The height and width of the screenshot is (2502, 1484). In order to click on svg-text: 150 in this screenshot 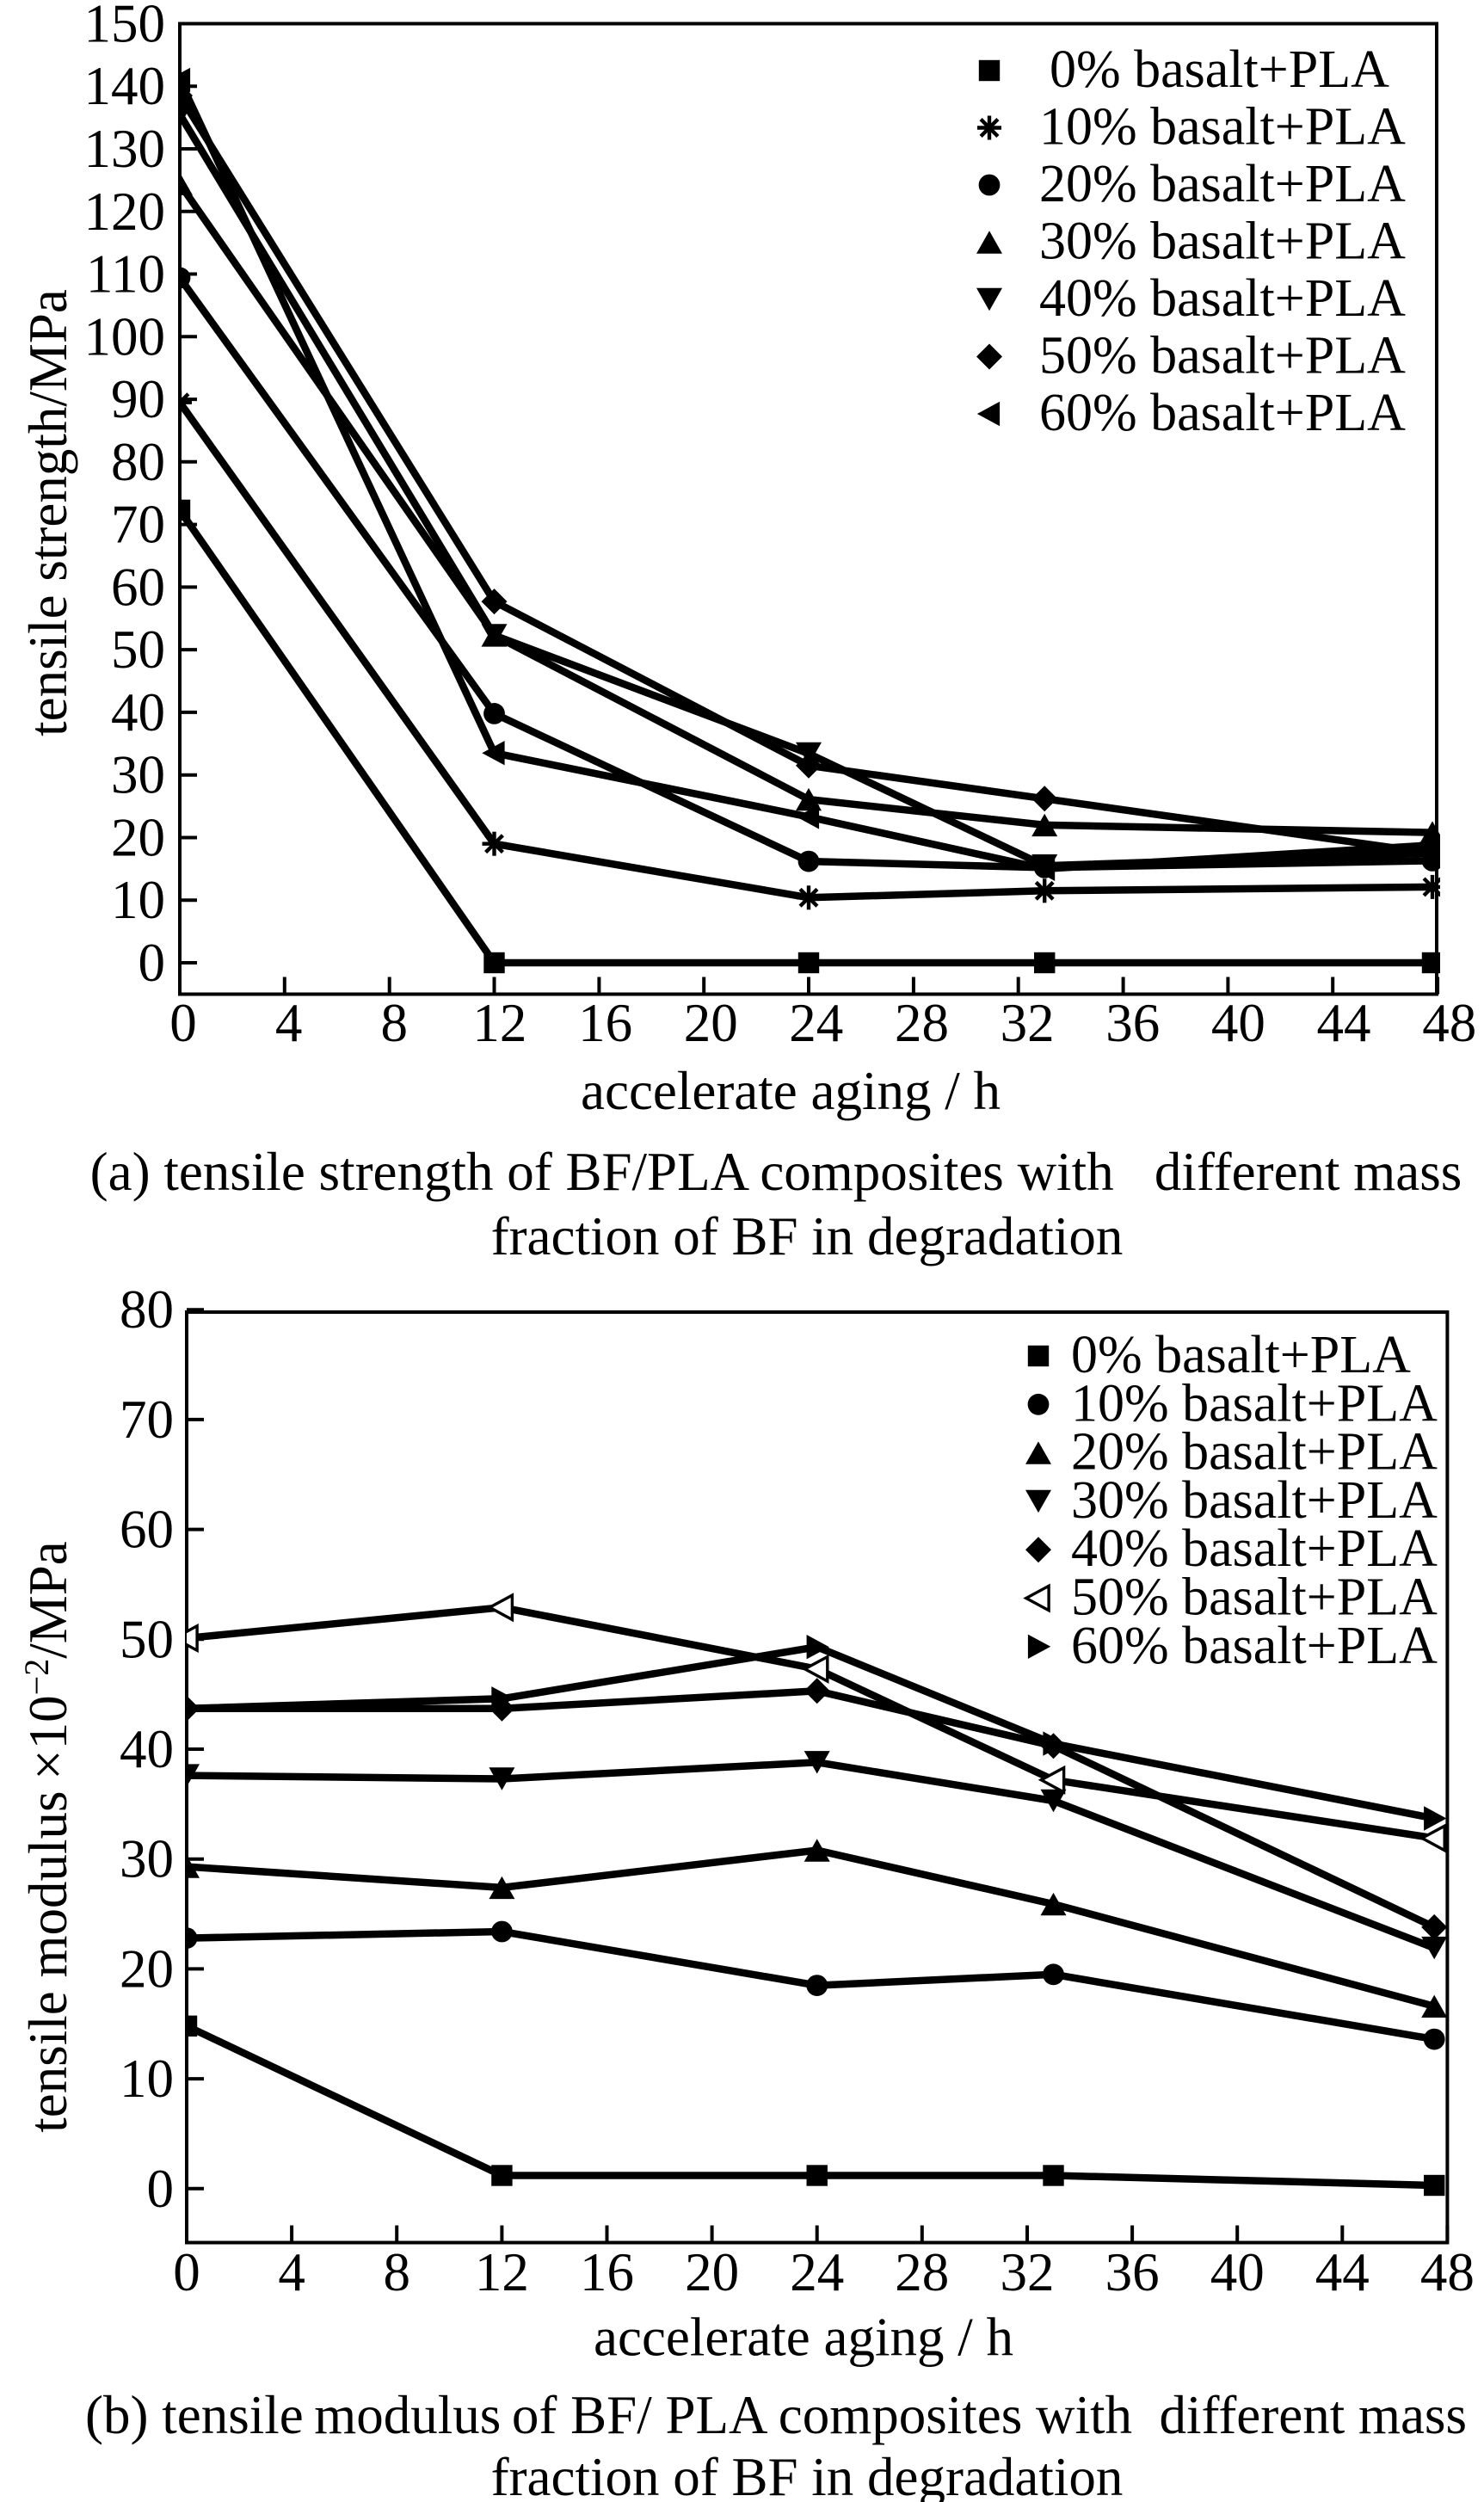, I will do `click(125, 27)`.